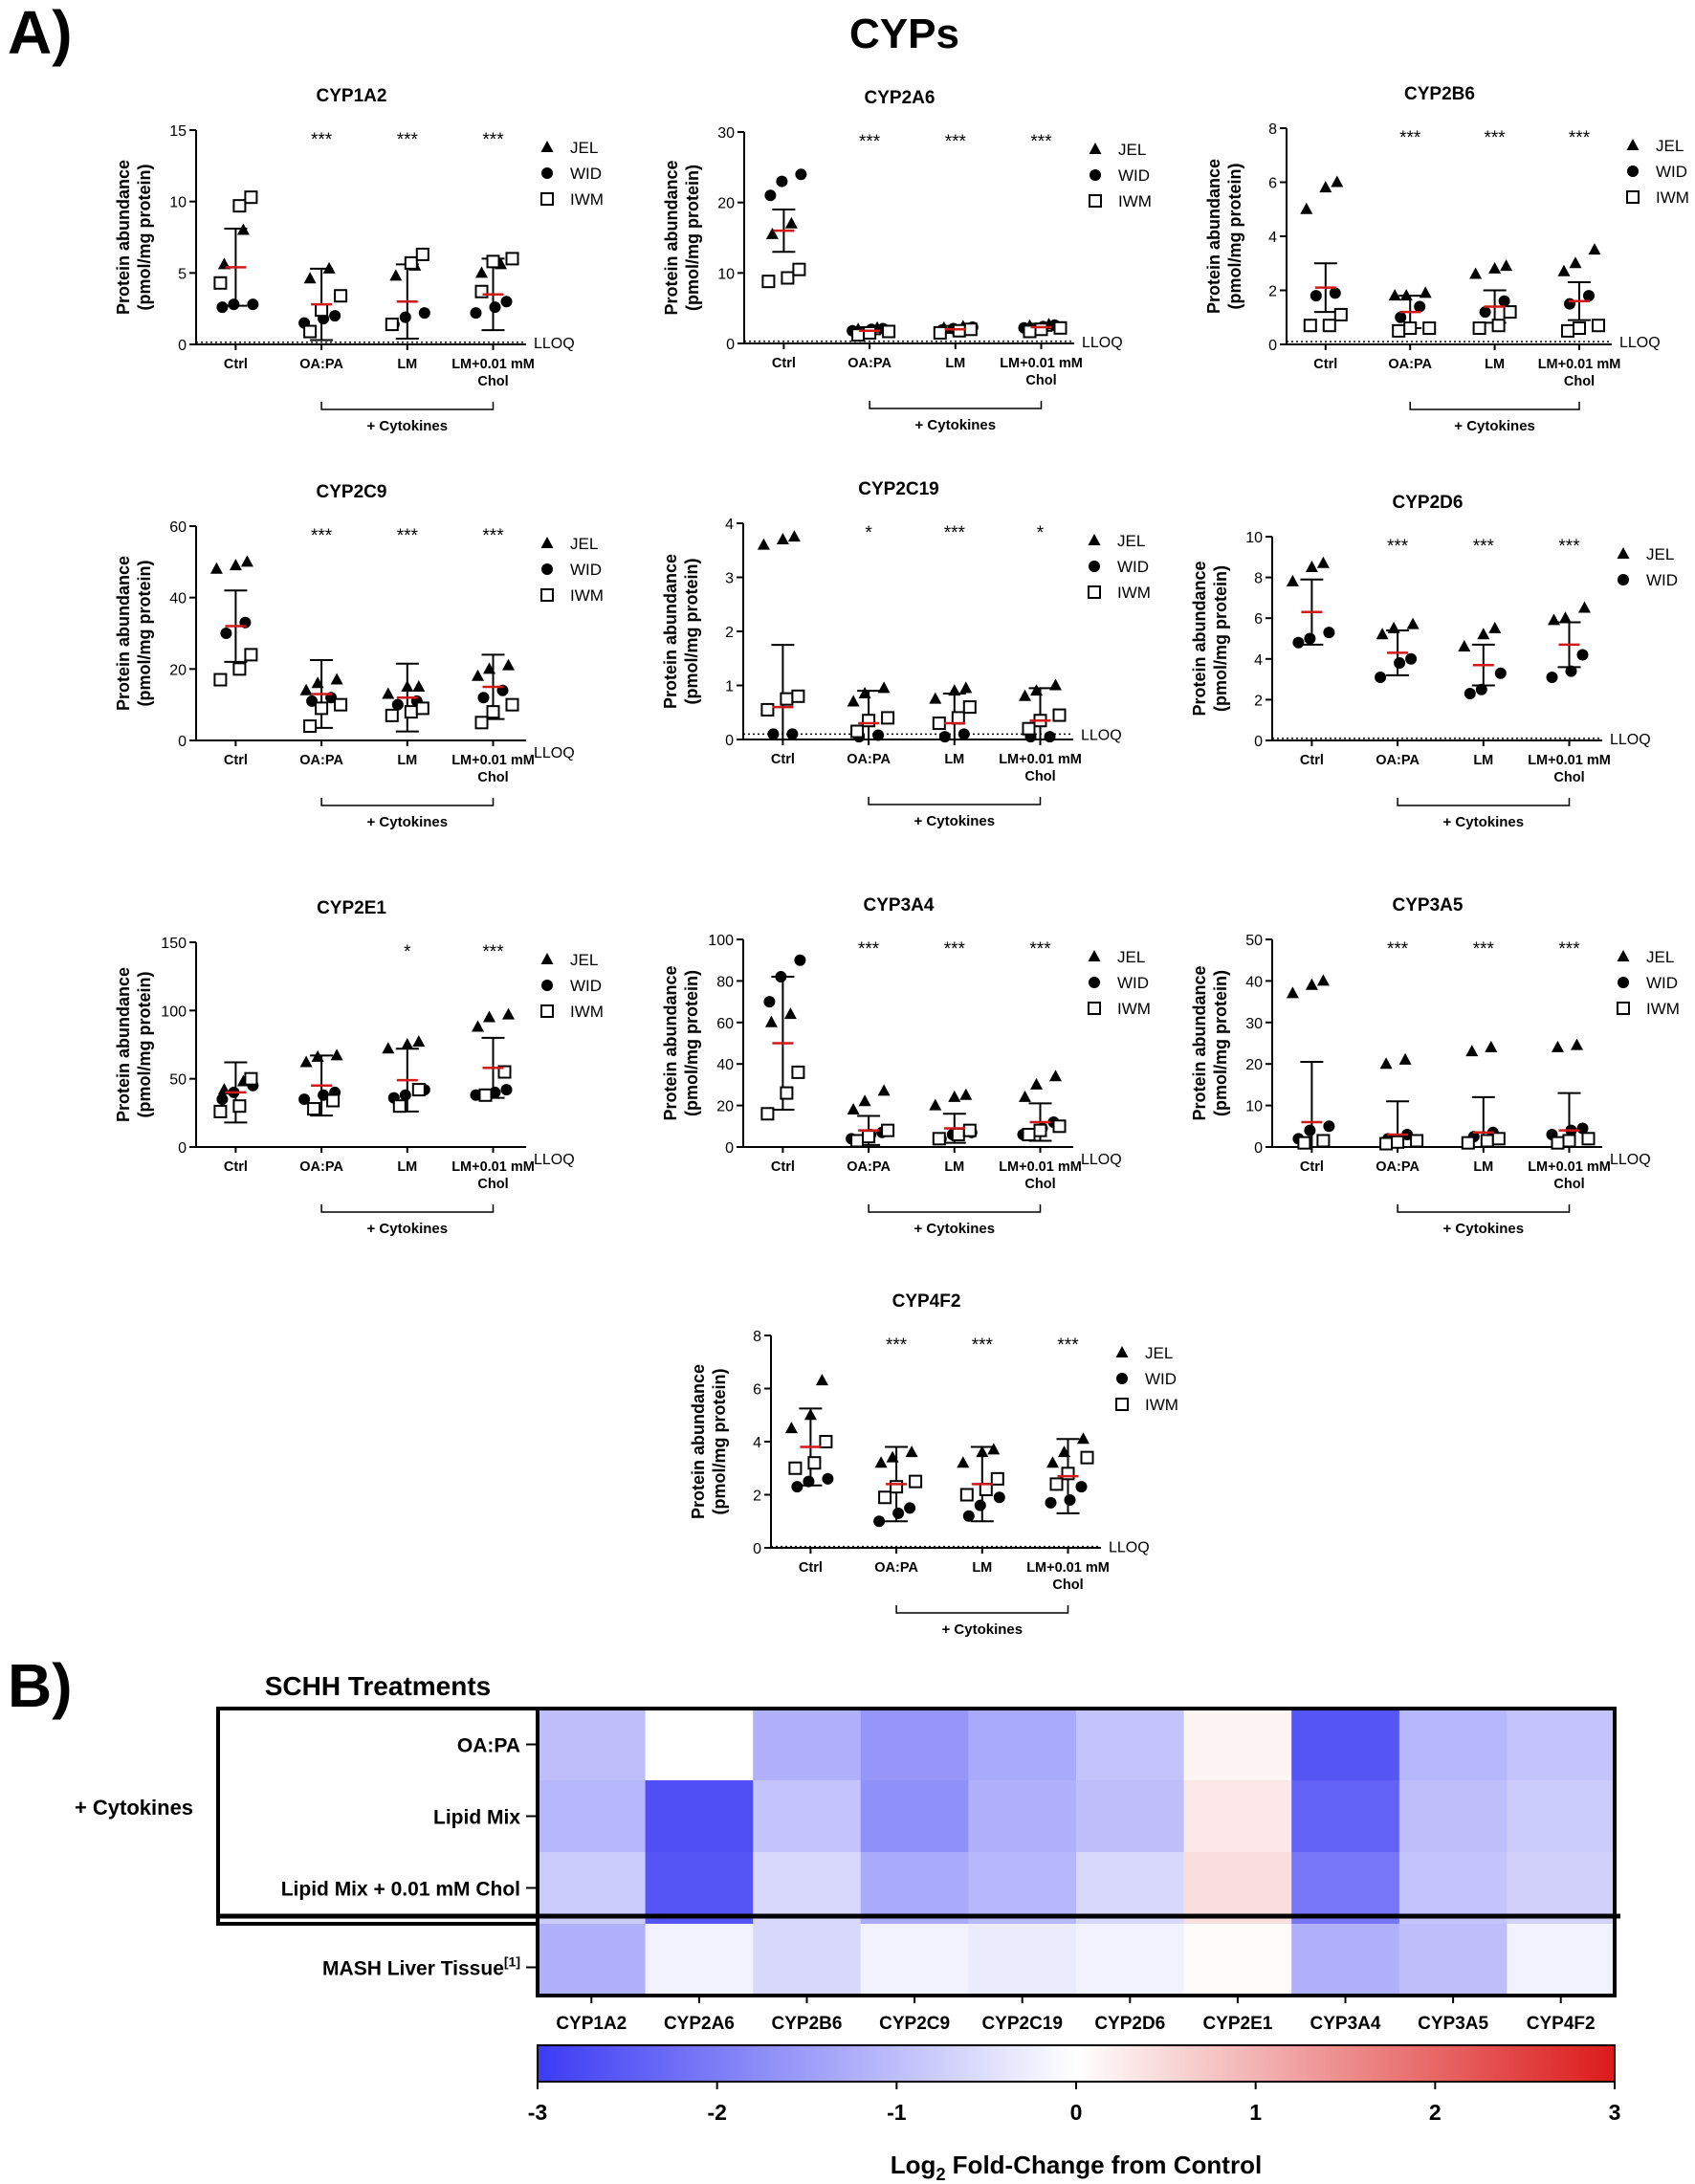 The image size is (1695, 2184). Describe the element at coordinates (1670, 146) in the screenshot. I see `legend-label: JEL` at that location.